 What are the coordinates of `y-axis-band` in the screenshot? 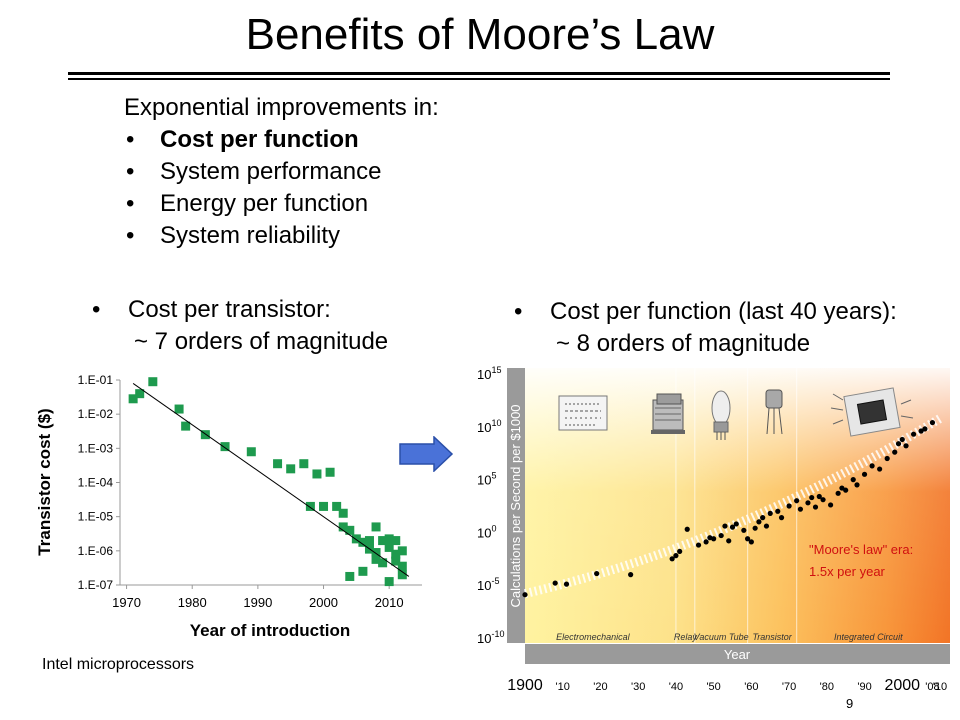 It's located at (516, 505).